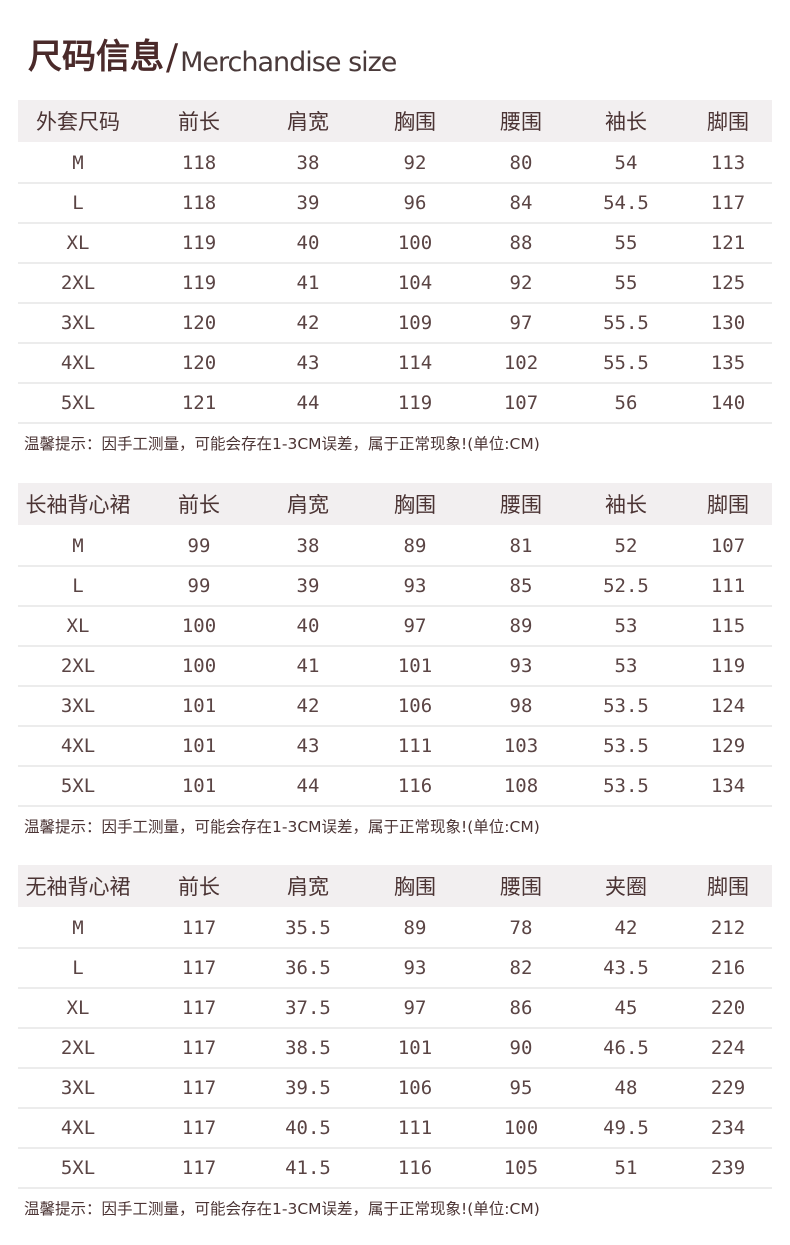 The width and height of the screenshot is (790, 1245). Describe the element at coordinates (728, 1048) in the screenshot. I see `table-cell: 224` at that location.